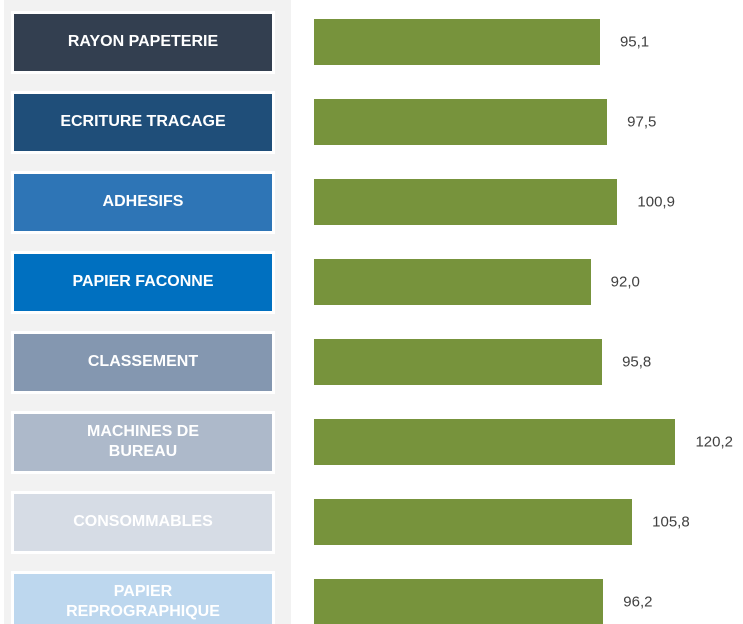 The image size is (743, 624). Describe the element at coordinates (143, 42) in the screenshot. I see `category-label: RAYON PAPETERIE` at that location.